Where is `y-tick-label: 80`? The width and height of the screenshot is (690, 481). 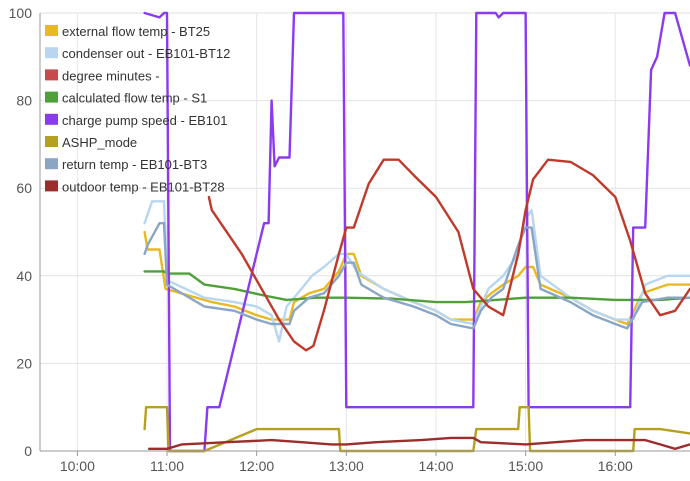 y-tick-label: 80 is located at coordinates (24, 101).